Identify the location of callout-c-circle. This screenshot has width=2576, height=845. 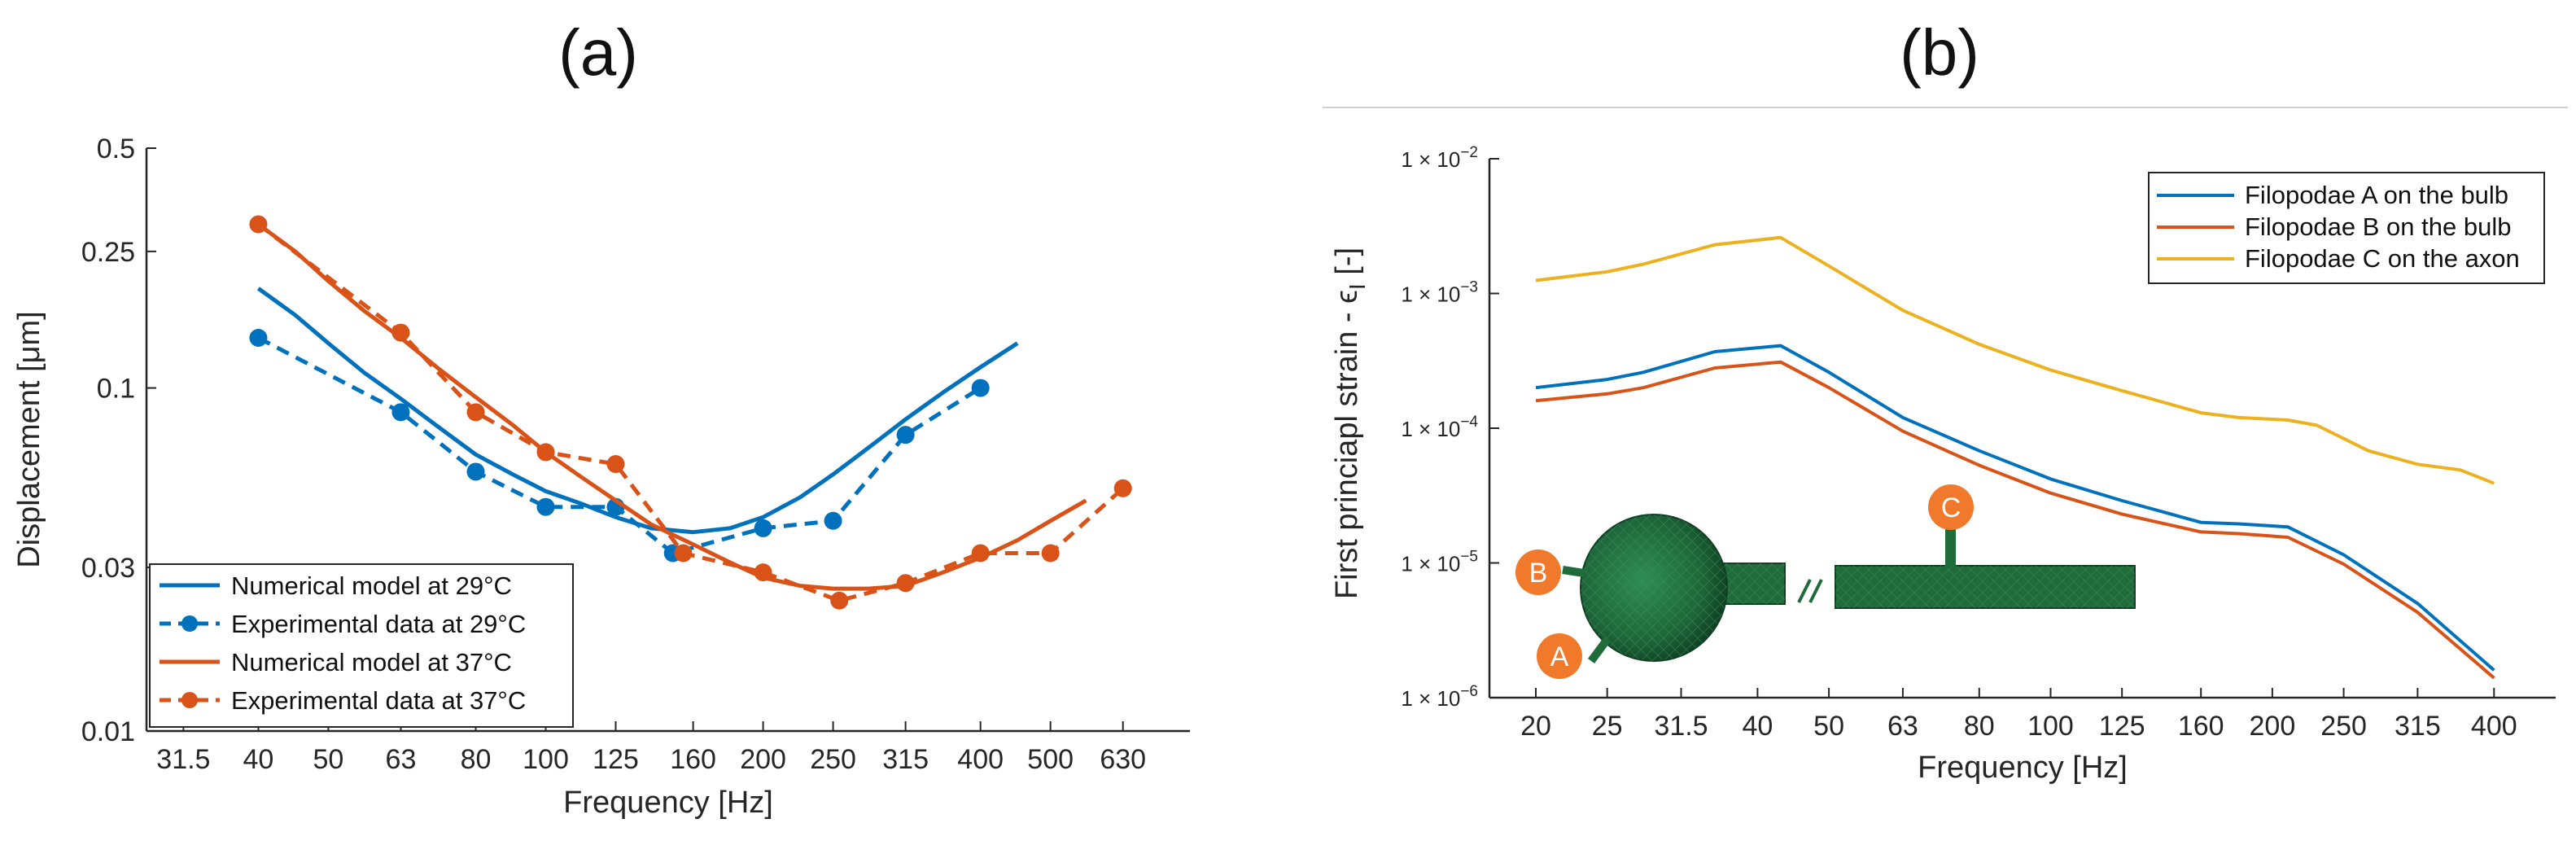
(1951, 507).